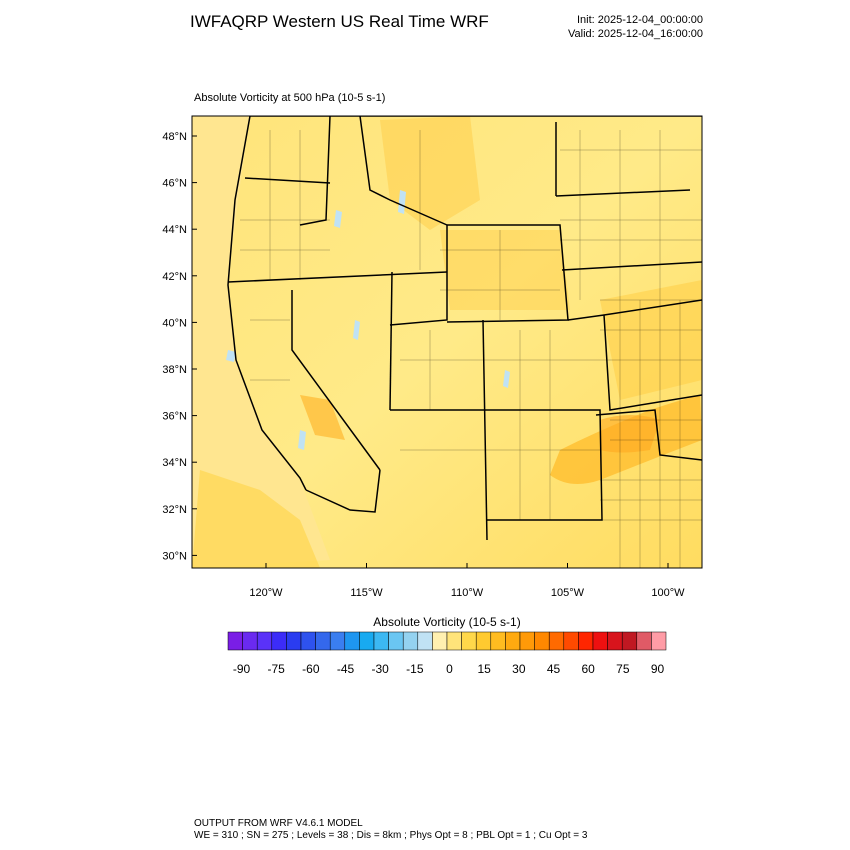 This screenshot has width=850, height=850. What do you see at coordinates (242, 669) in the screenshot?
I see `colorbar-tick-label: -90` at bounding box center [242, 669].